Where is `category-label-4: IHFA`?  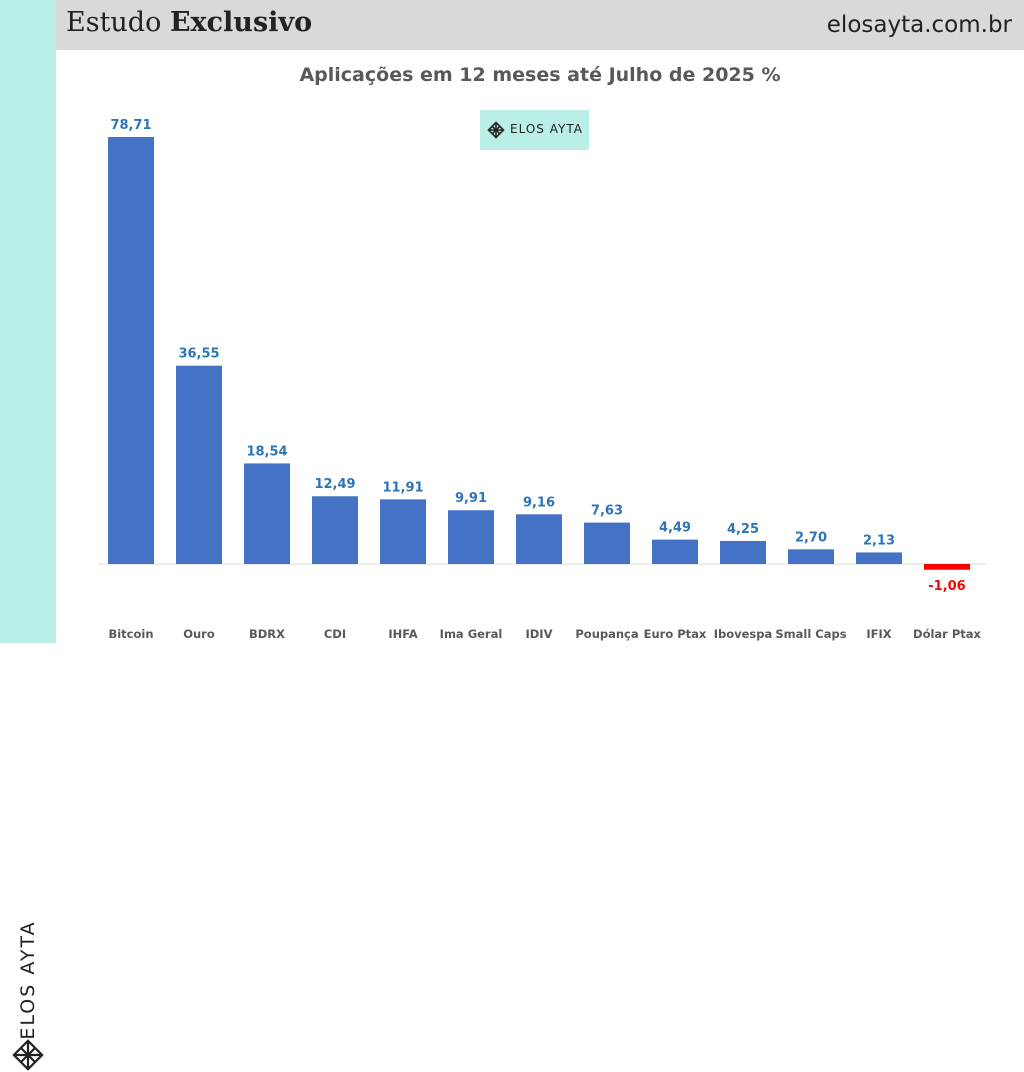
category-label-4: IHFA is located at coordinates (402, 634).